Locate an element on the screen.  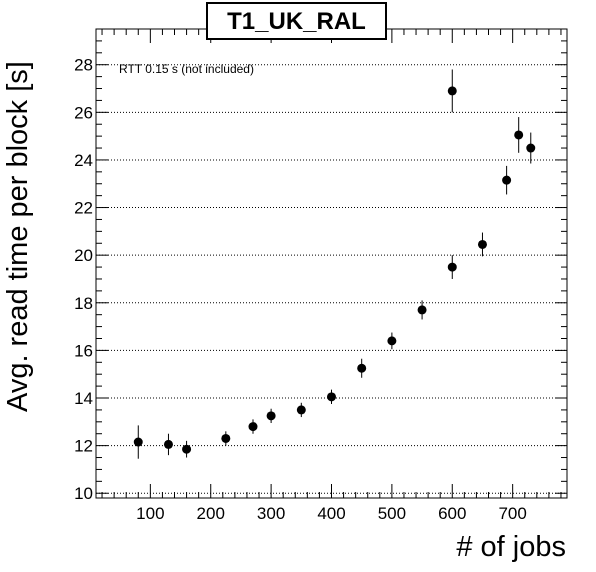
rtt-annotation: RTT 0.15 s (not included) is located at coordinates (186, 69).